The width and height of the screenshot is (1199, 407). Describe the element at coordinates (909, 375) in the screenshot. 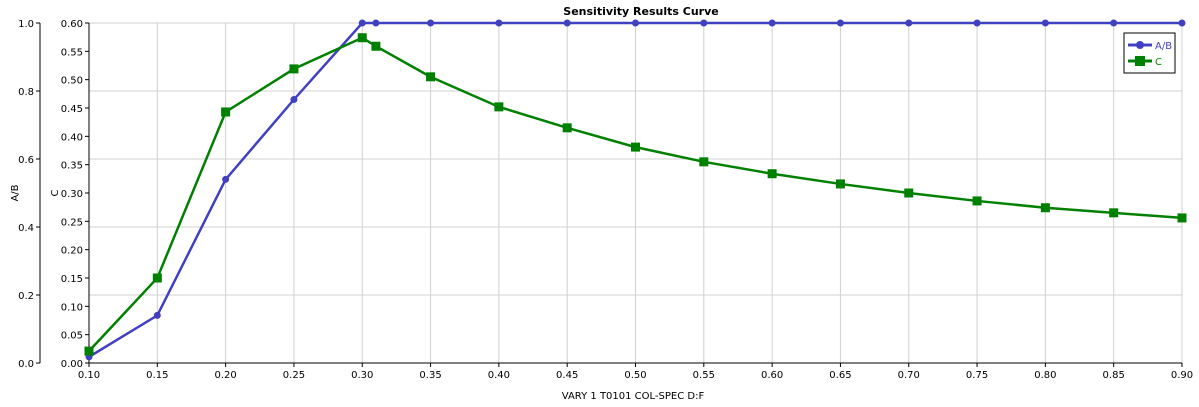

I see `x-tick-label: 0.70` at that location.